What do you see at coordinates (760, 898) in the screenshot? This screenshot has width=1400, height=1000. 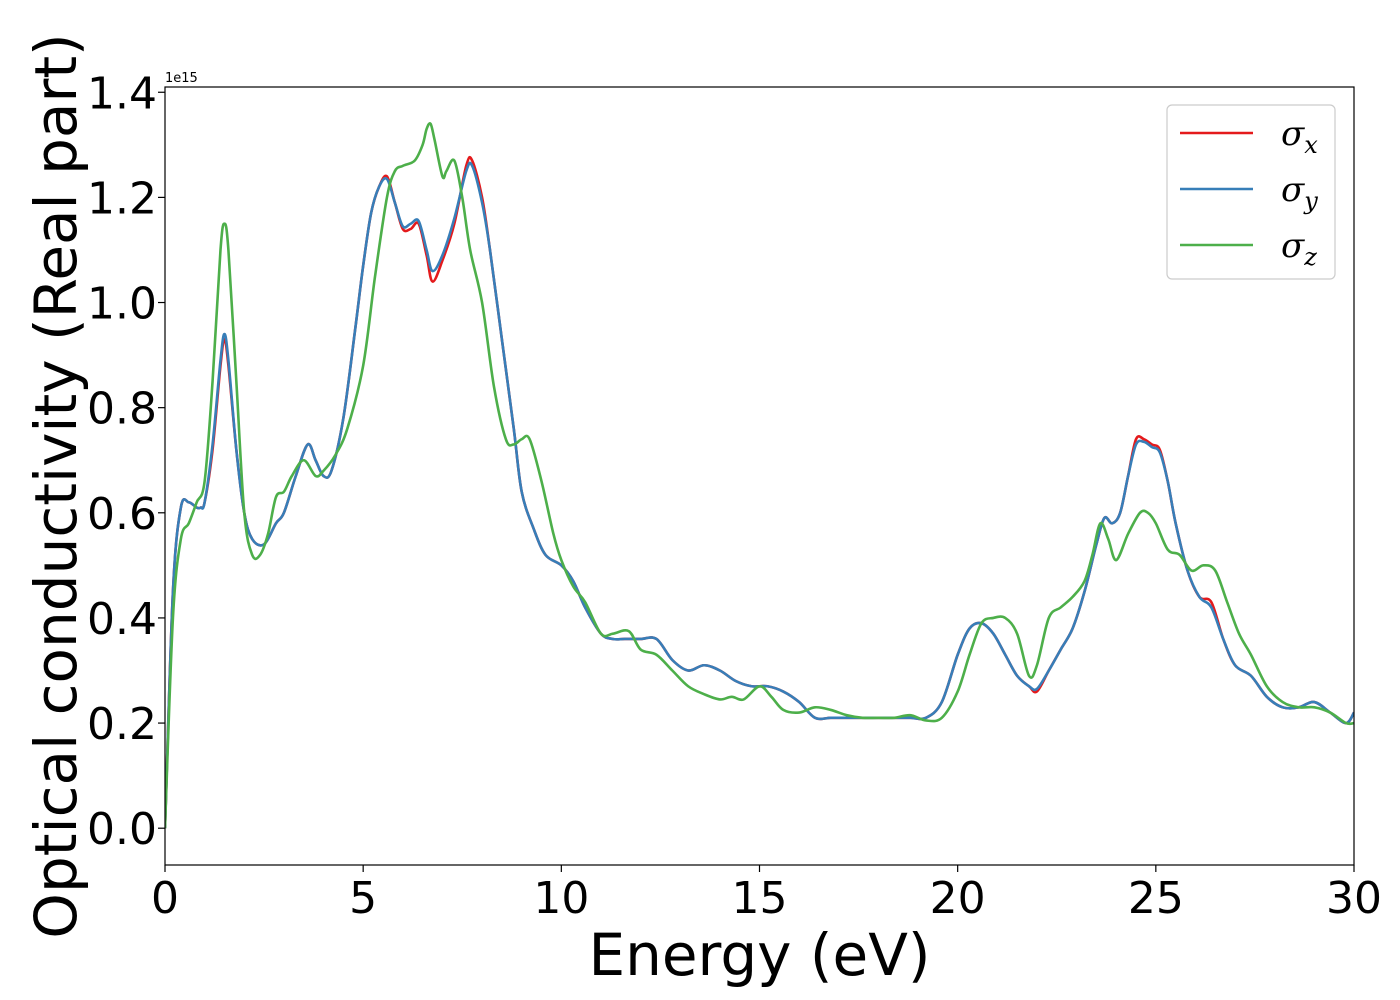 I see `x-tick-label: 15` at bounding box center [760, 898].